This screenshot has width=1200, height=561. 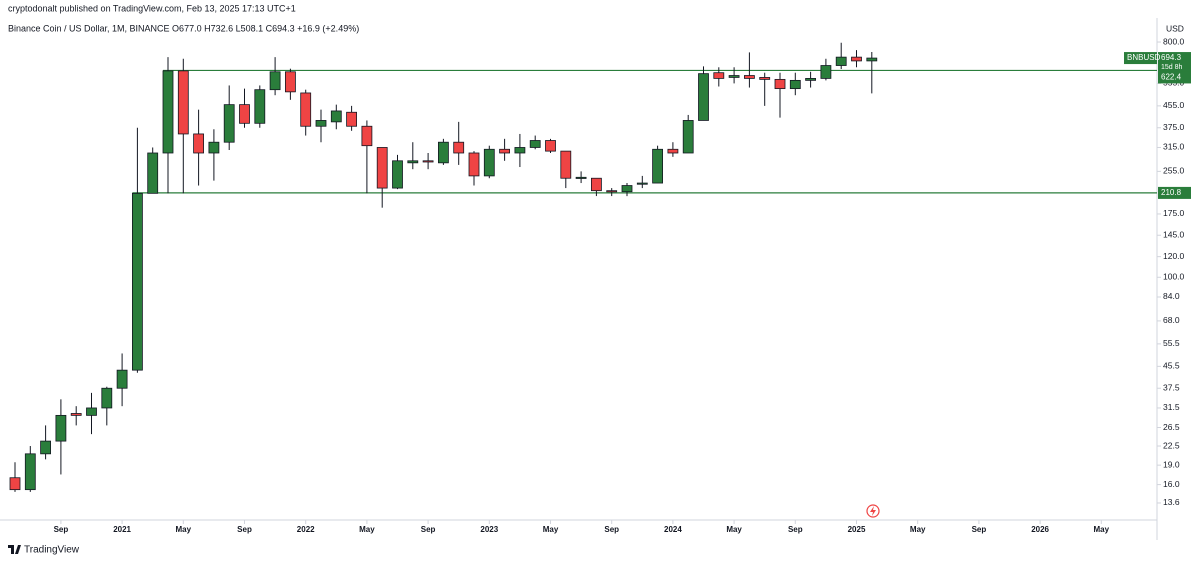 I want to click on y-tick-label: 13.6, so click(x=1171, y=502).